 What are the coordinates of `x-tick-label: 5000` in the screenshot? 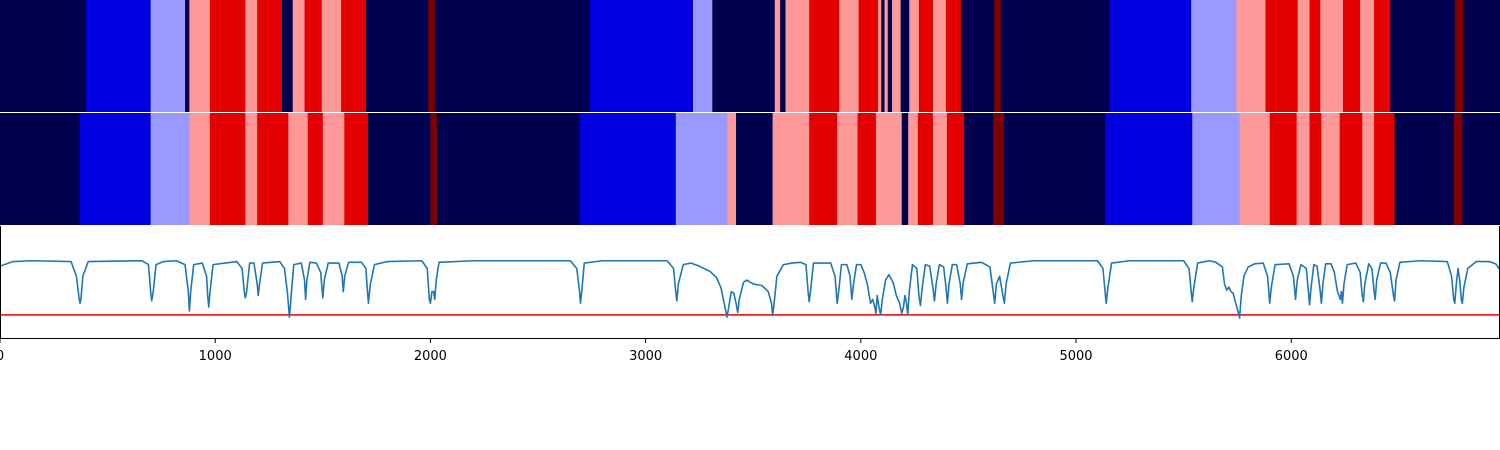 It's located at (1075, 356).